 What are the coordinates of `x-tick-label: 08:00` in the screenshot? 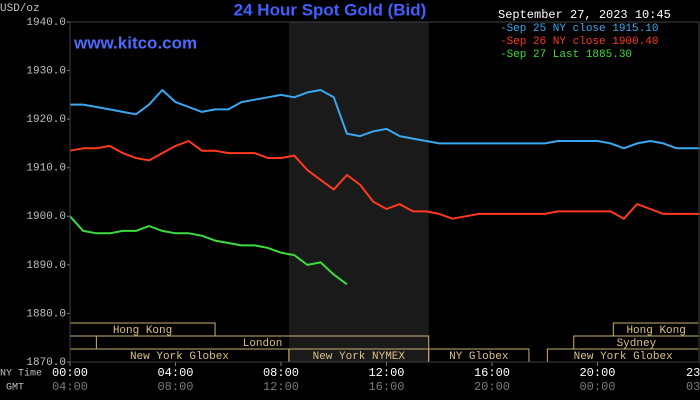 It's located at (281, 373).